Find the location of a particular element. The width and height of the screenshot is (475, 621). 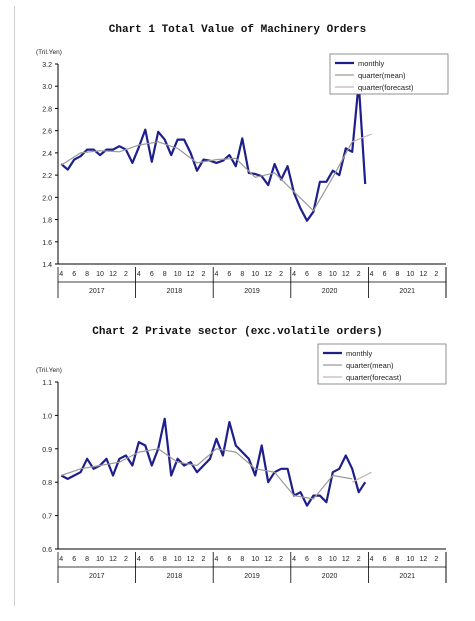

chart1-title: Chart 1 Total Value of Machinery Orders is located at coordinates (237, 30).